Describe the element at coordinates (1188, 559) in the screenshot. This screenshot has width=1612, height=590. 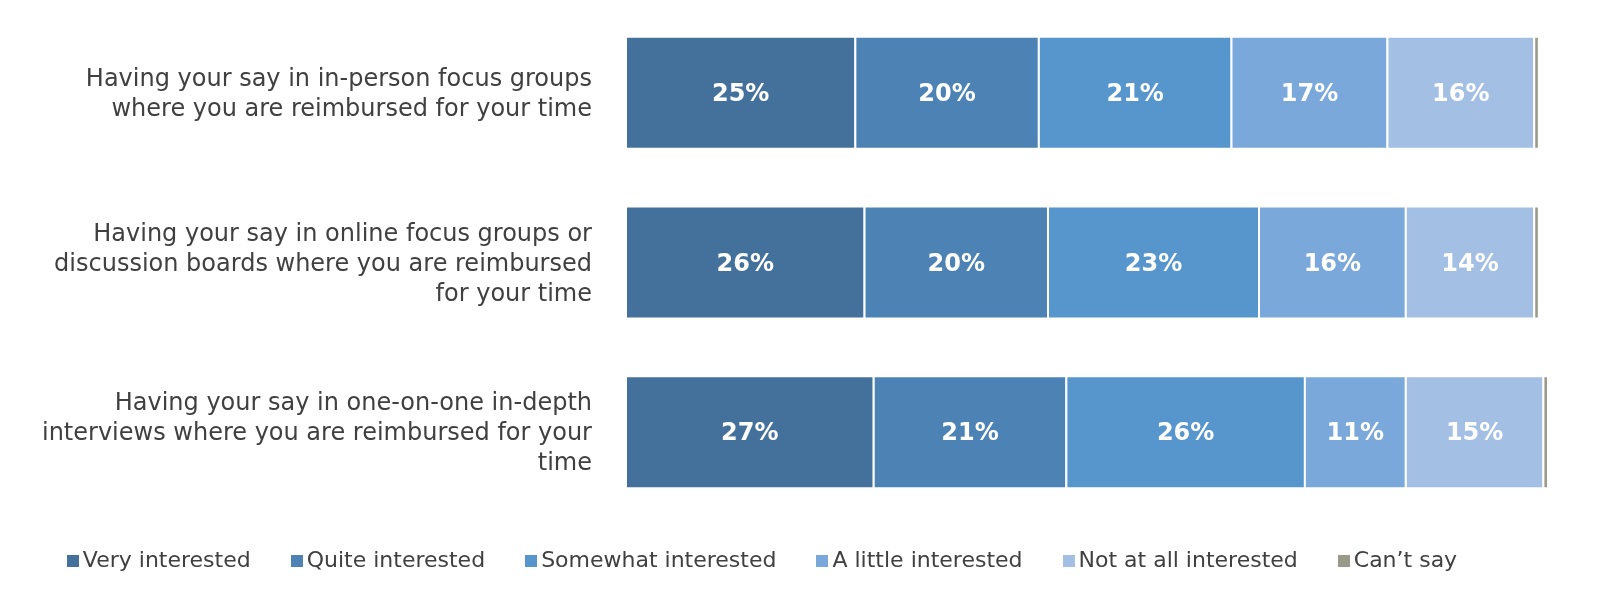
I see `legend-label: Not at all interested` at that location.